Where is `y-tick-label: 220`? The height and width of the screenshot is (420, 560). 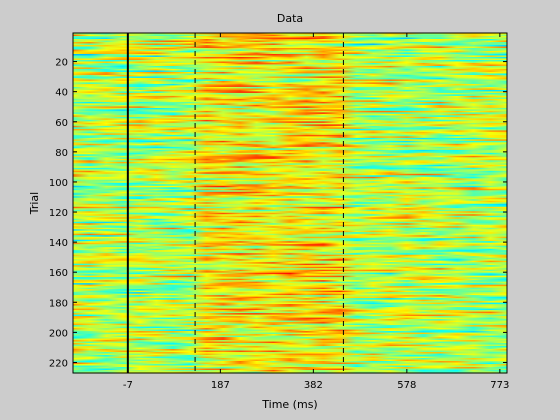 y-tick-label: 220 is located at coordinates (58, 363).